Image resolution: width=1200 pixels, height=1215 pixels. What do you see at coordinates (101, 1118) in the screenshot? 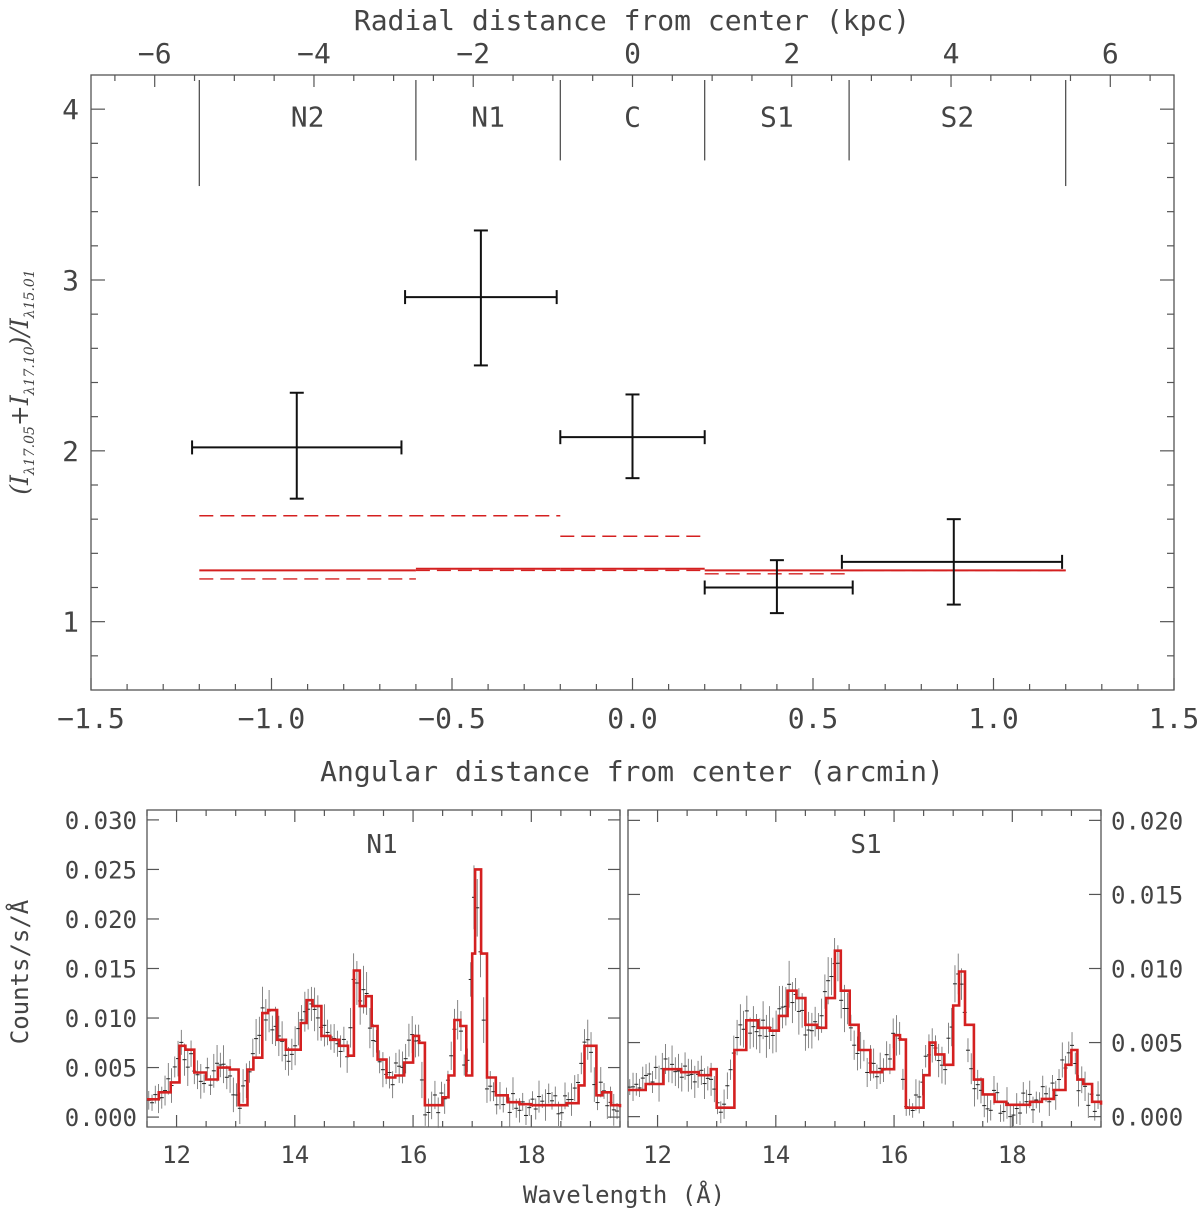
I see `counts-tick-label: 0.000` at bounding box center [101, 1118].